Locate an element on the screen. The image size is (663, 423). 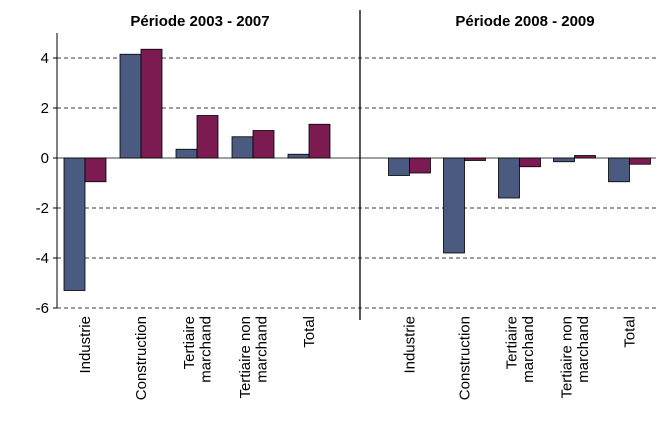
y-tick-label: 4 is located at coordinates (45, 58).